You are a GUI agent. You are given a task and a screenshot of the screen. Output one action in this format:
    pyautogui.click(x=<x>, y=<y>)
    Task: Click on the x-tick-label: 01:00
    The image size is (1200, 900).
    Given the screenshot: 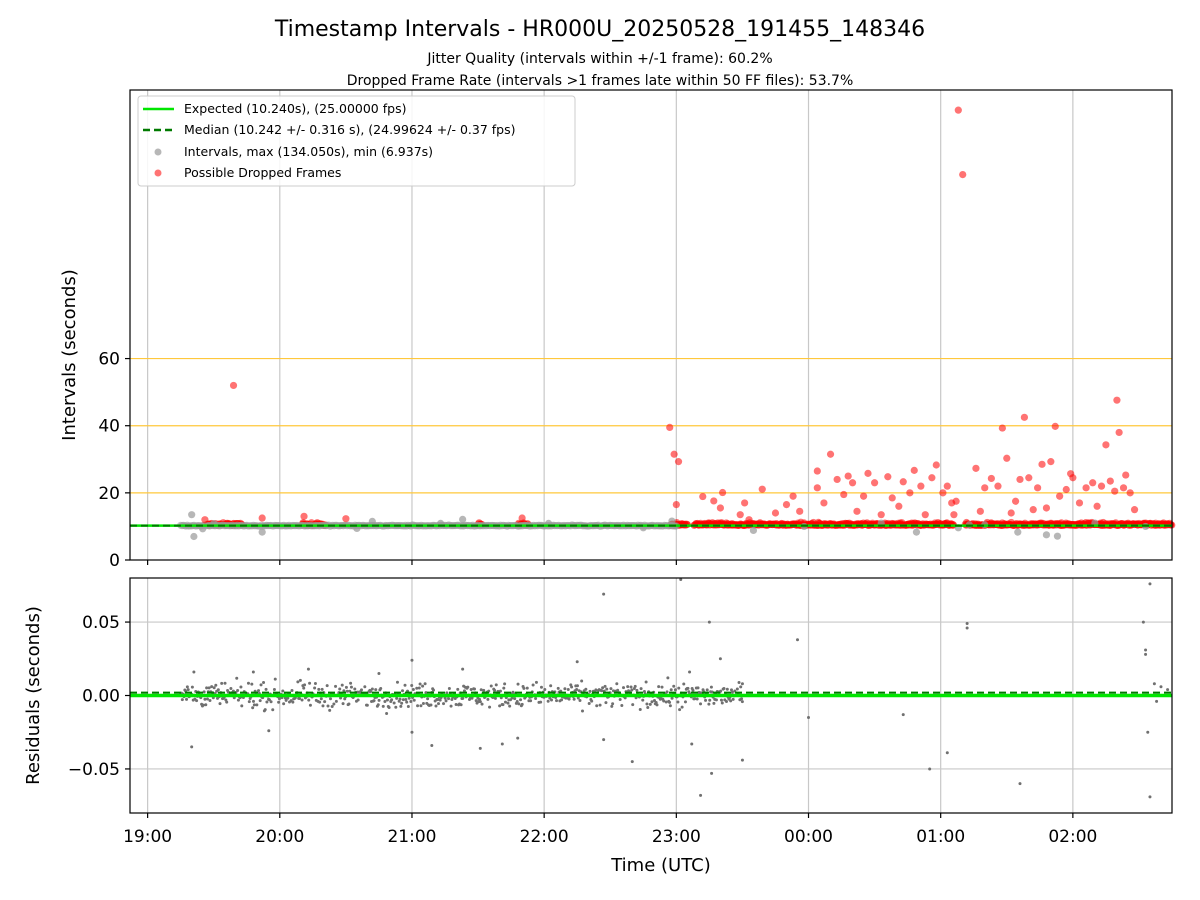 What is the action you would take?
    pyautogui.click(x=940, y=837)
    